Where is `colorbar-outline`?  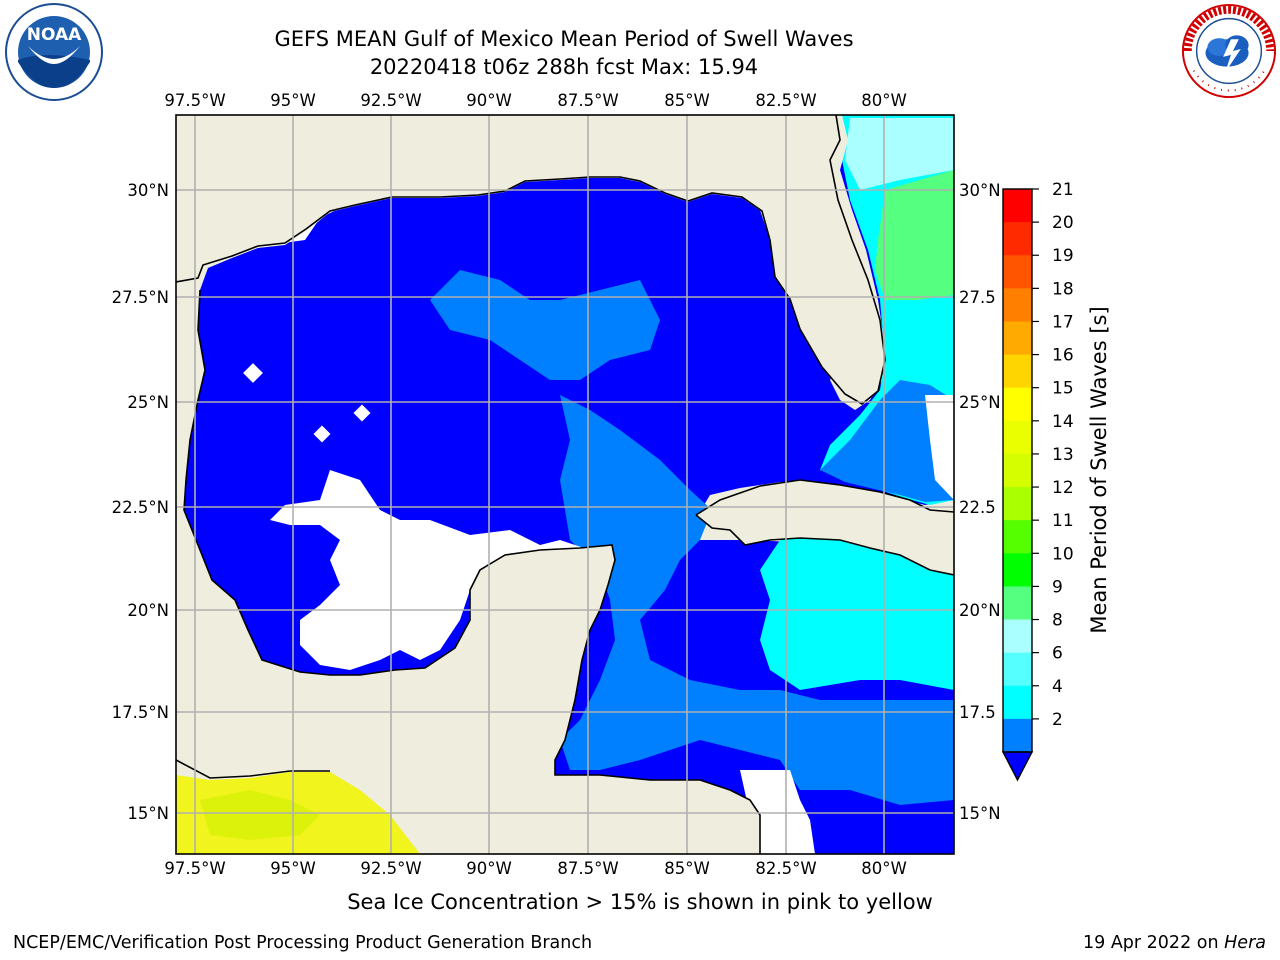
colorbar-outline is located at coordinates (1017, 470).